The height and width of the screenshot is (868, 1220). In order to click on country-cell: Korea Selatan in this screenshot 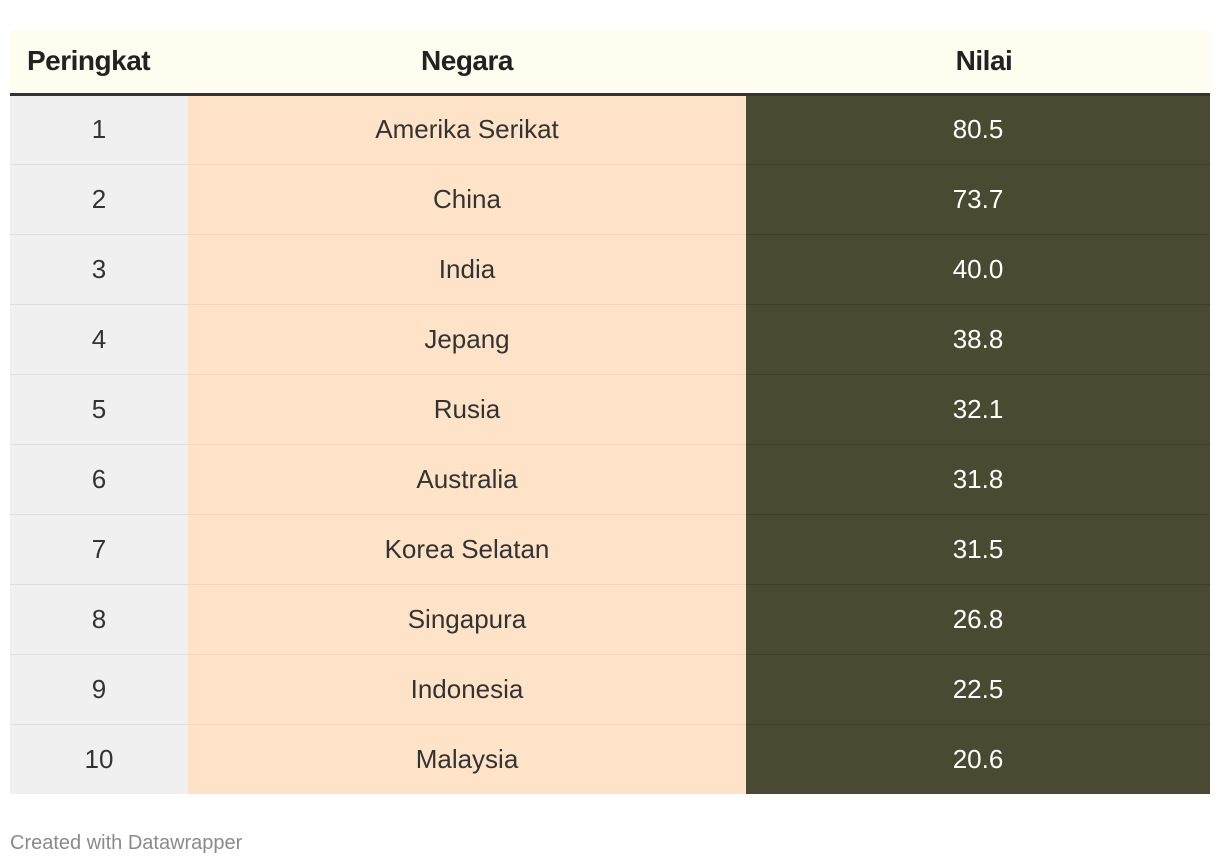, I will do `click(467, 548)`.